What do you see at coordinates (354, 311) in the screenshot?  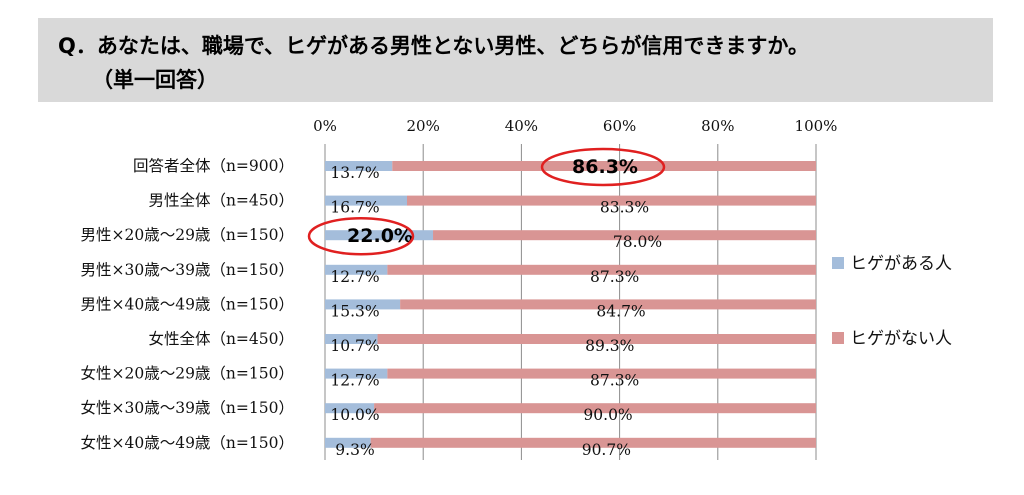 I see `data-label-with-beard: 15.3%` at bounding box center [354, 311].